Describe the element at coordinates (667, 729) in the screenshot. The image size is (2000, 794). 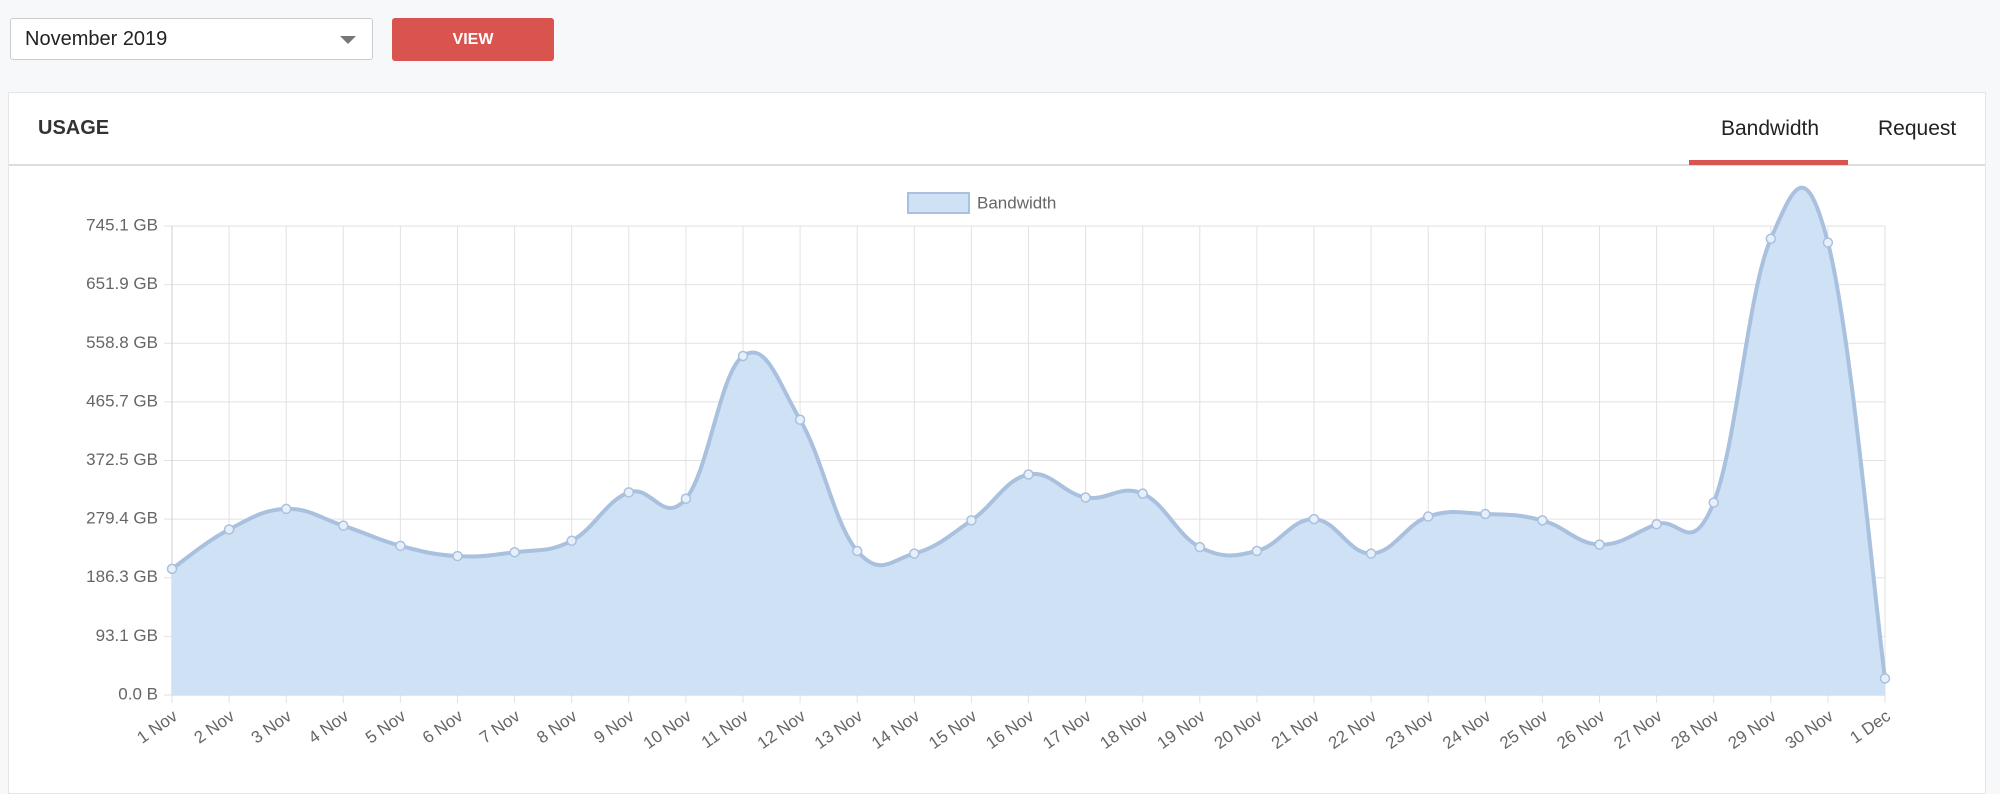
I see `x-tick-label: 10 Nov` at that location.